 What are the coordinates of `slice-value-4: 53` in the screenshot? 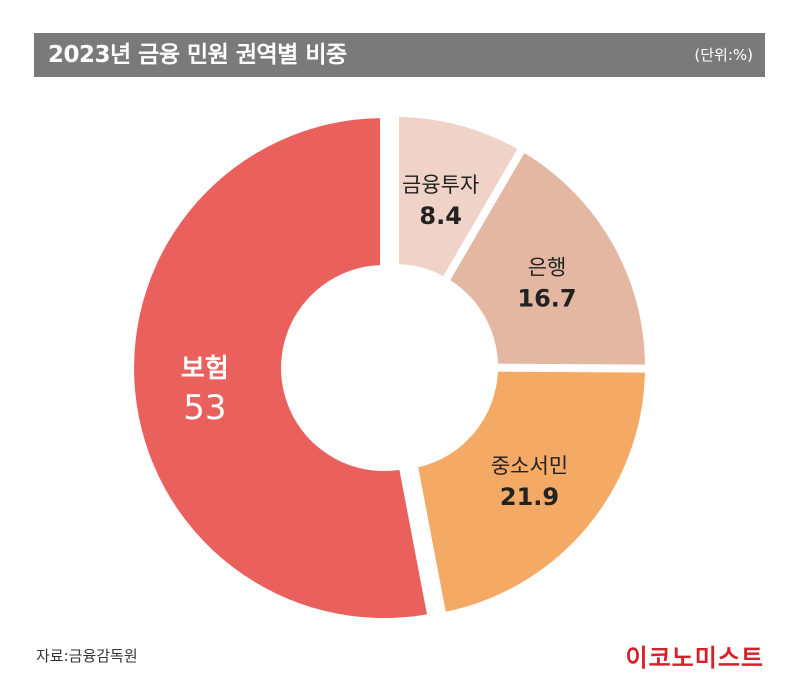 It's located at (204, 408).